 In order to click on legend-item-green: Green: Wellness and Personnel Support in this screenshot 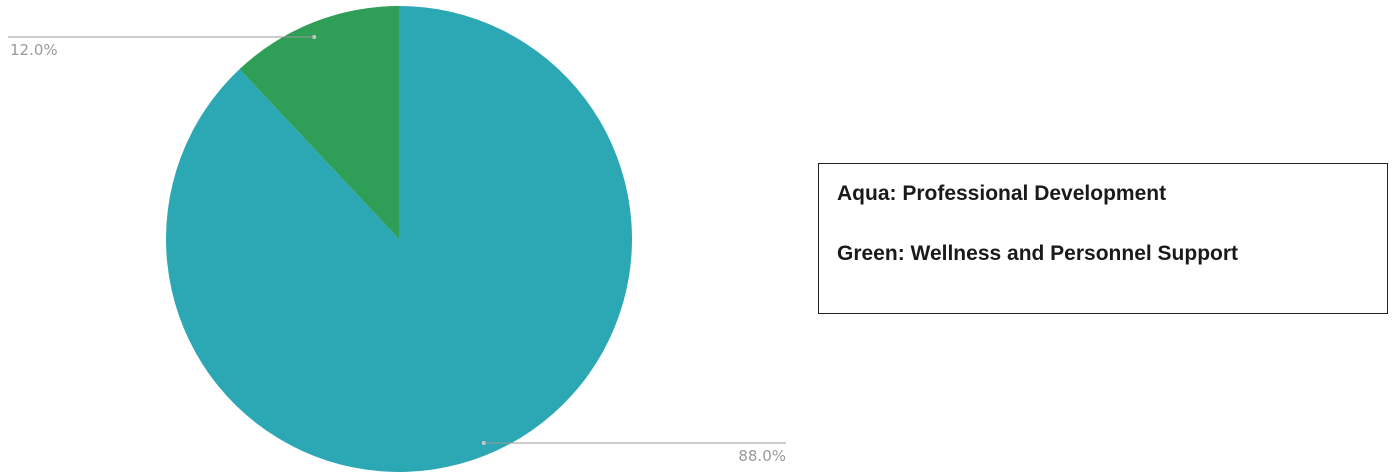, I will do `click(1038, 253)`.